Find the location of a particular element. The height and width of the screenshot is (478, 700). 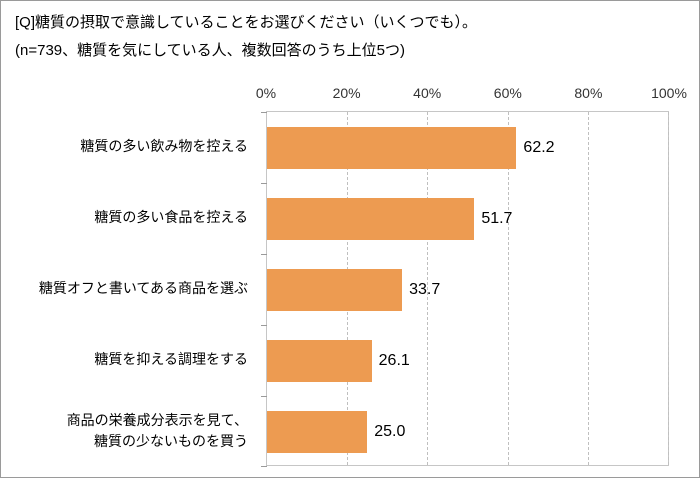

bar-row: 51.7 is located at coordinates (467, 218).